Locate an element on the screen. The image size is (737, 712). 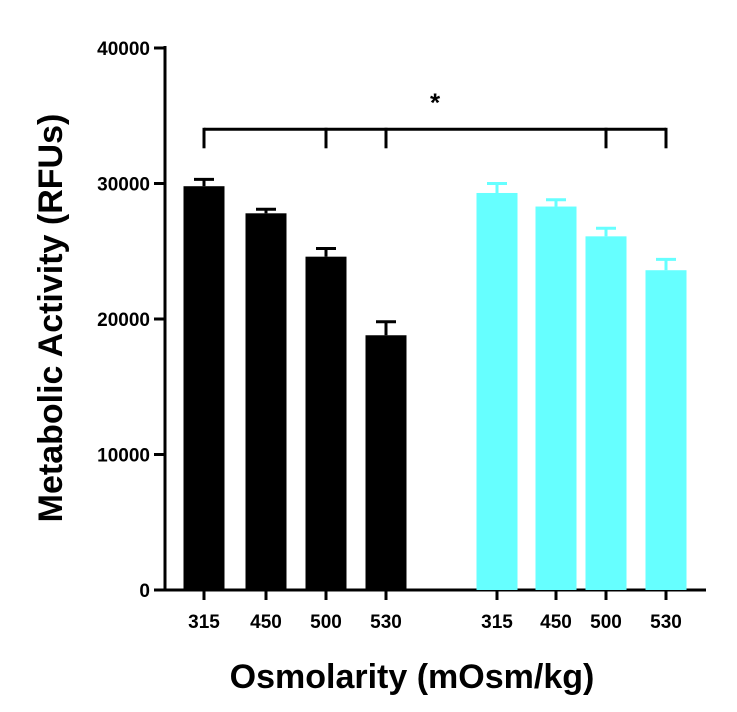
significance-asterisk: * is located at coordinates (435, 102).